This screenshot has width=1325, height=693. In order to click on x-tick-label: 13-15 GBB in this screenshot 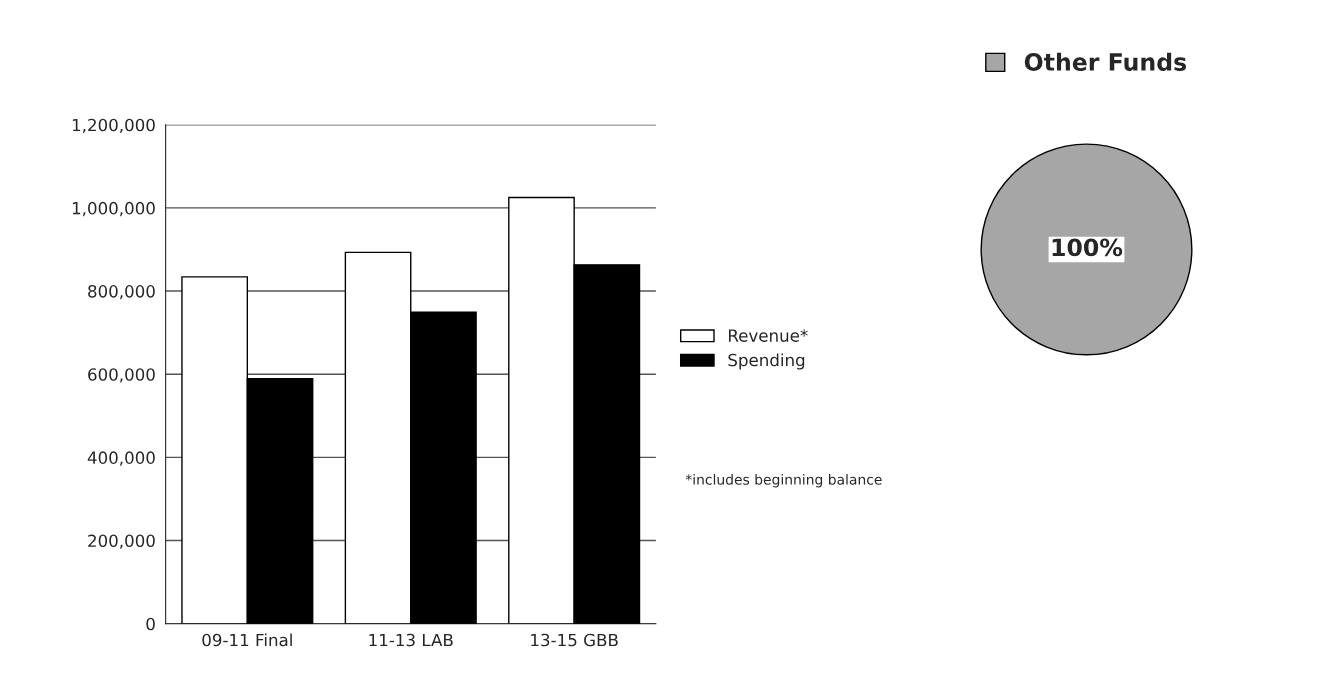, I will do `click(574, 640)`.